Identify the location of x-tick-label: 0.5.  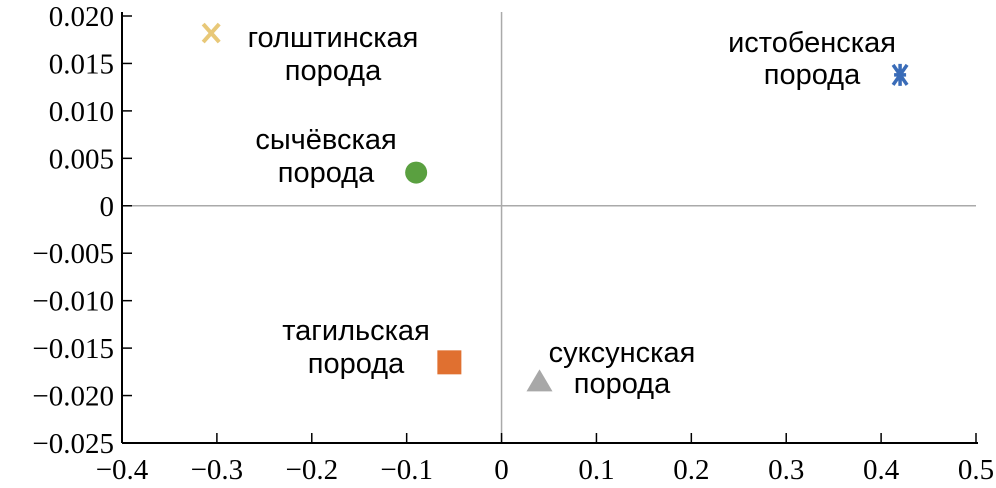
(976, 470).